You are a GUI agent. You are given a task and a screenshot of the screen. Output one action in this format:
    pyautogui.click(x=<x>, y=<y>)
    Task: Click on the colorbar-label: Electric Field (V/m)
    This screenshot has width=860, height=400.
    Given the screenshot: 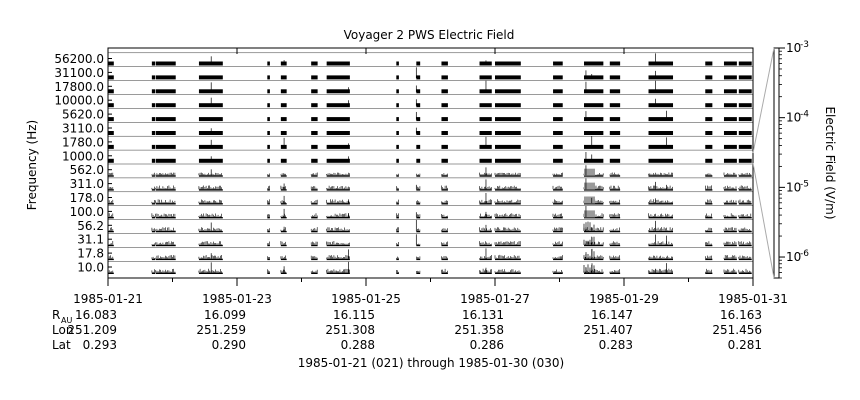 What is the action you would take?
    pyautogui.click(x=830, y=162)
    